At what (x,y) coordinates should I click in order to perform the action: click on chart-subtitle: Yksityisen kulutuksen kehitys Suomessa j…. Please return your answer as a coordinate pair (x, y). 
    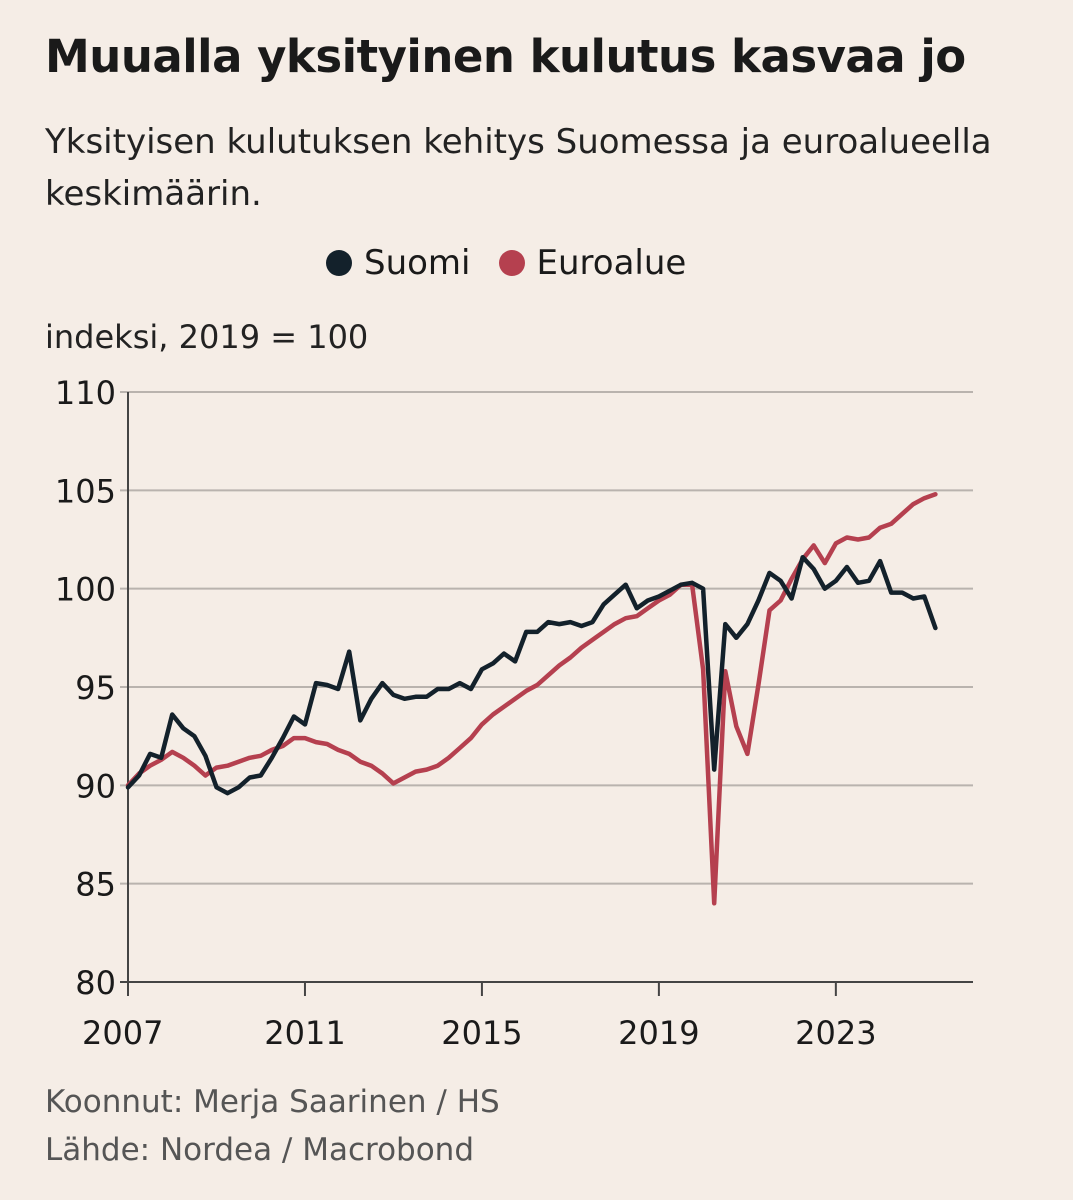
    Looking at the image, I should click on (518, 168).